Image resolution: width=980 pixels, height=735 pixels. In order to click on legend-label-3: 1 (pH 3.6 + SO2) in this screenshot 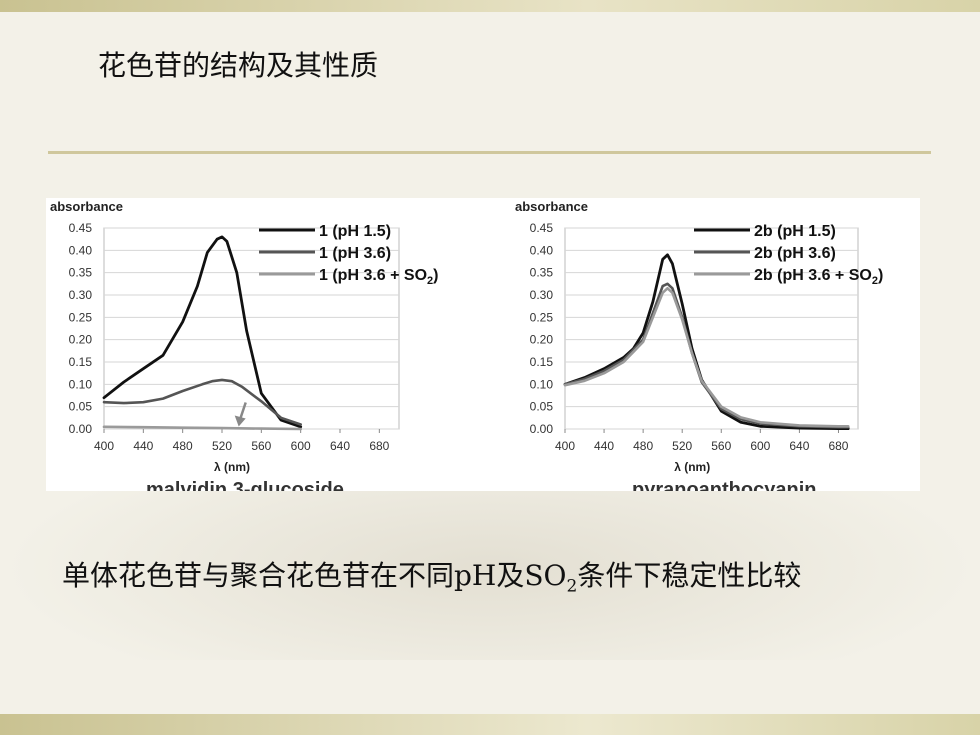, I will do `click(379, 277)`.